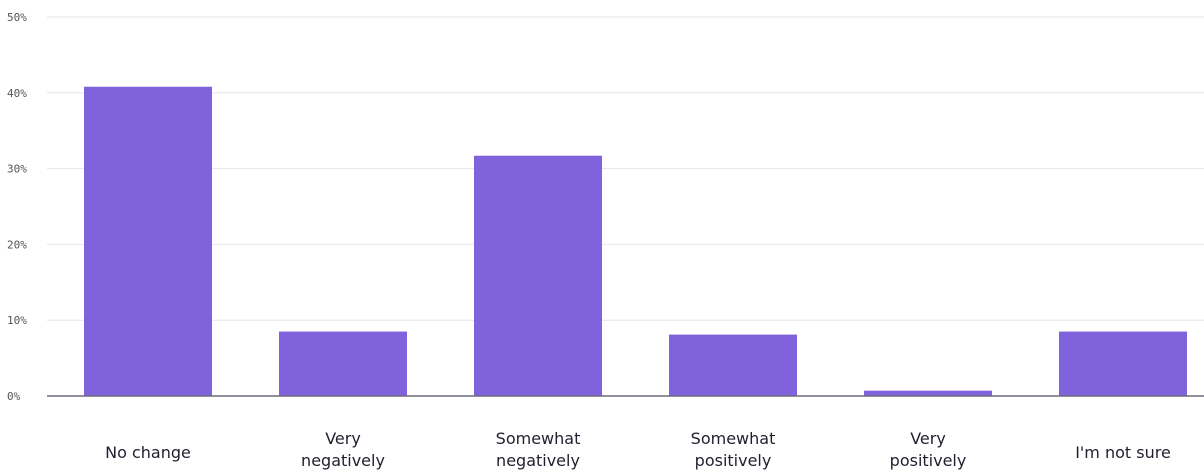  I want to click on y-axis-ticks: 0% 10% 20% 30% 40% 50%, so click(17, 207).